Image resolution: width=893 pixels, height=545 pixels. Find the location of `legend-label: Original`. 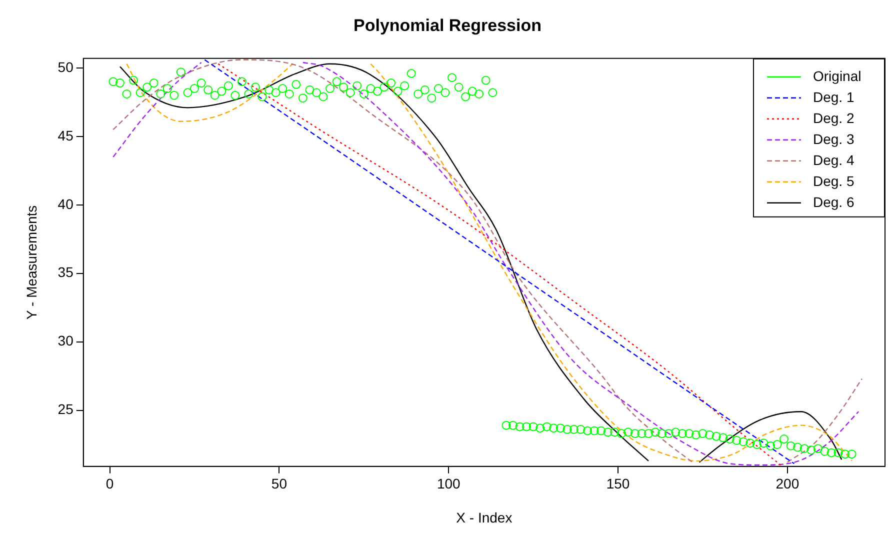

legend-label: Original is located at coordinates (837, 76).